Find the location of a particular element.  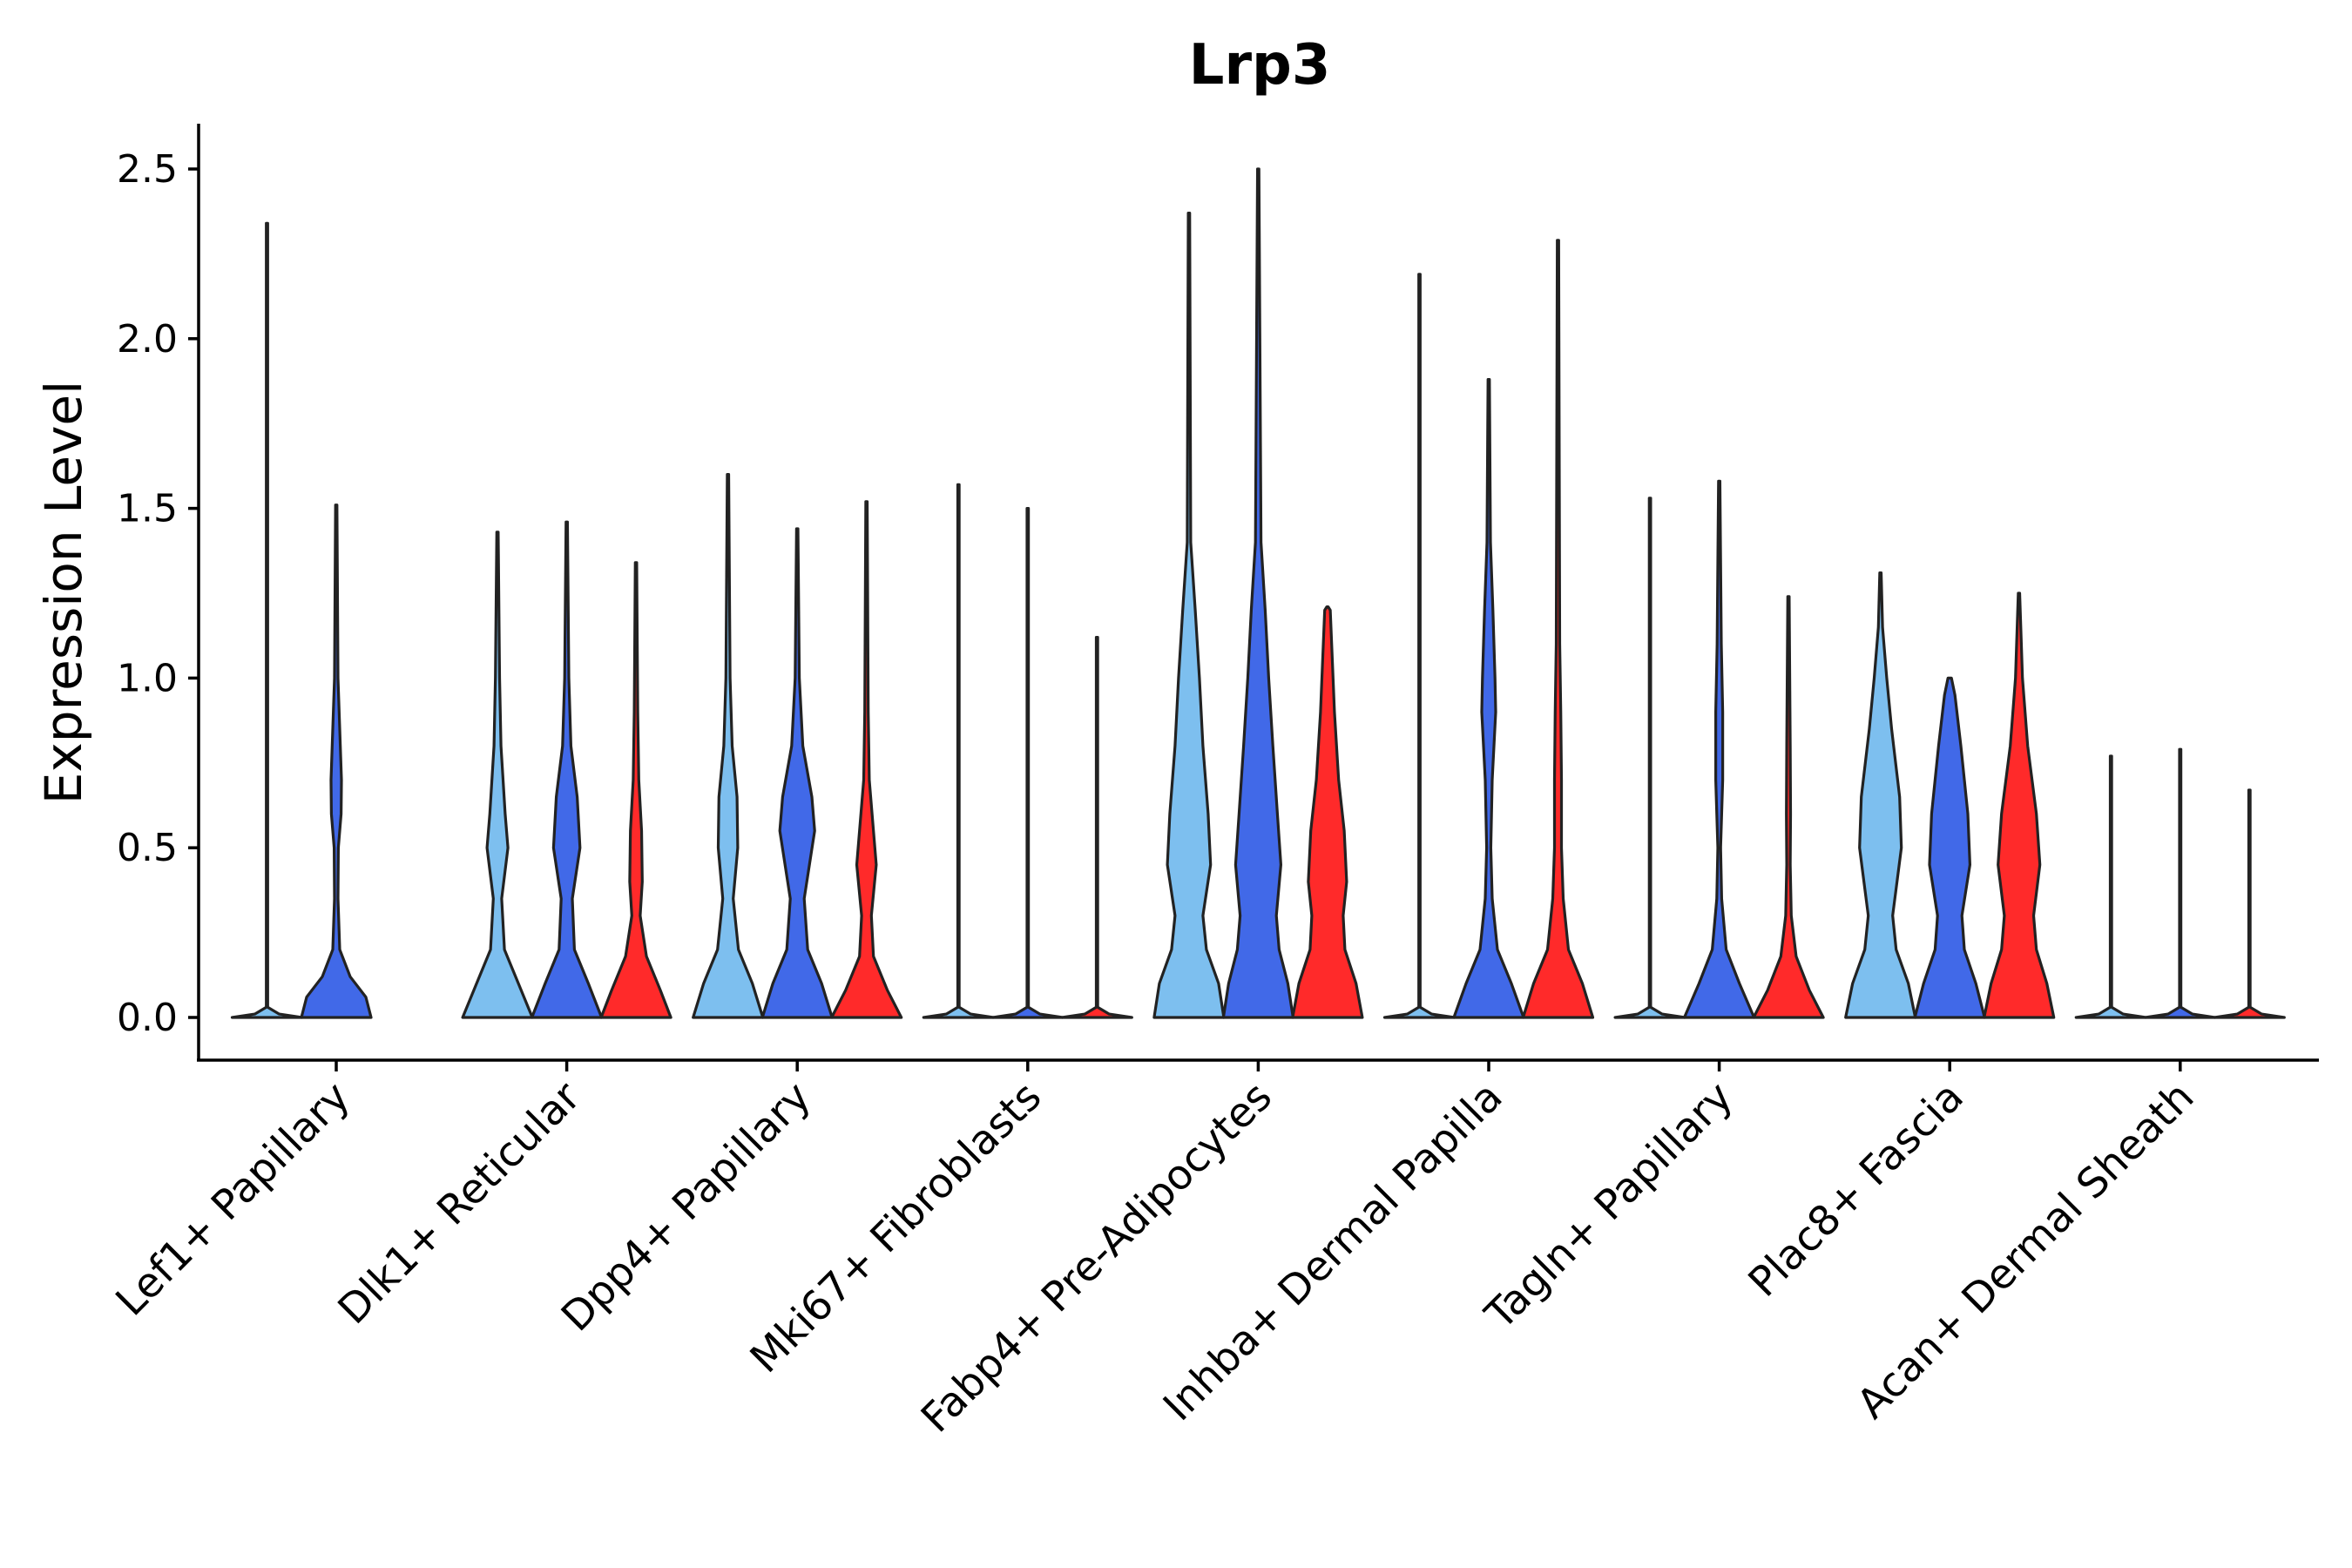

x-tick-label: Dpp4+ Papillary is located at coordinates (687, 1207).